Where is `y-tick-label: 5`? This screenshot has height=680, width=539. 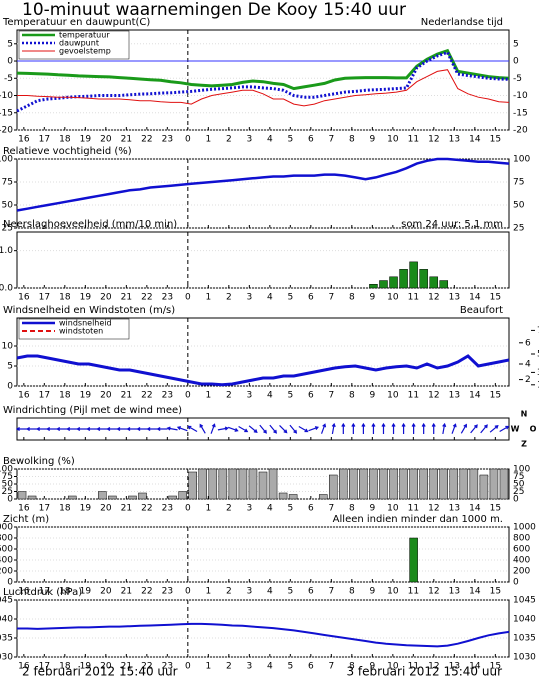 y-tick-label: 5 is located at coordinates (10, 44).